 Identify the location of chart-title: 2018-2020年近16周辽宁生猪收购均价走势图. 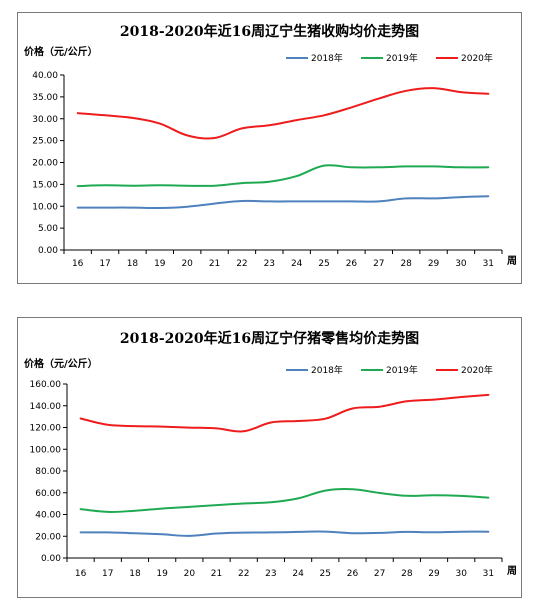
(269, 31).